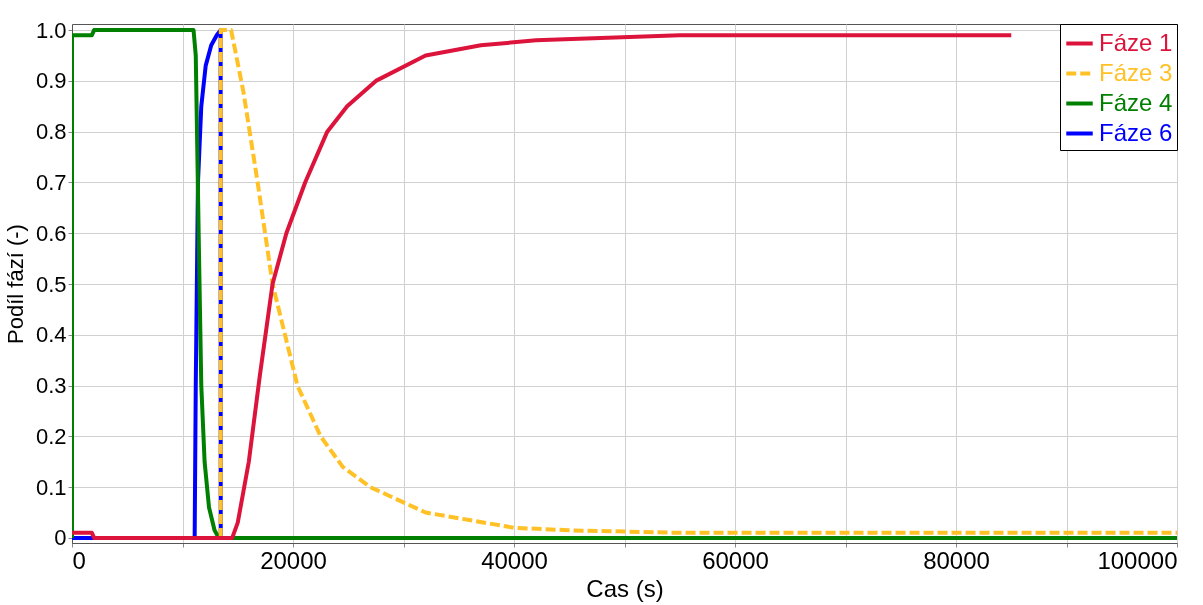 The height and width of the screenshot is (605, 1203). What do you see at coordinates (735, 560) in the screenshot?
I see `x-tick-label: 60000` at bounding box center [735, 560].